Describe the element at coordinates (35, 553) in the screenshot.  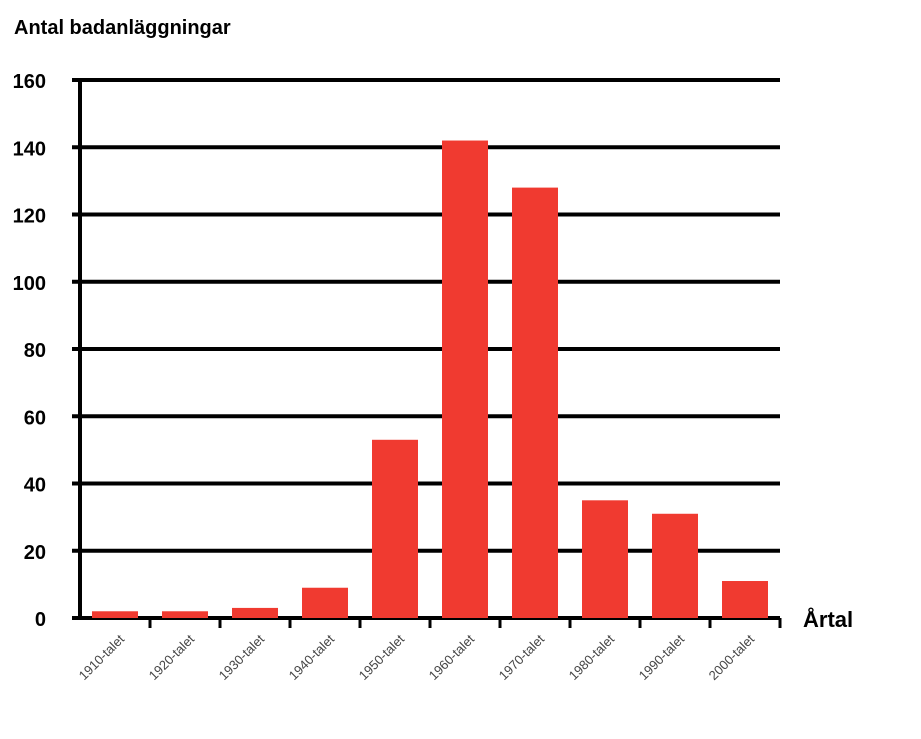
I see `y-tick-label: 20` at that location.